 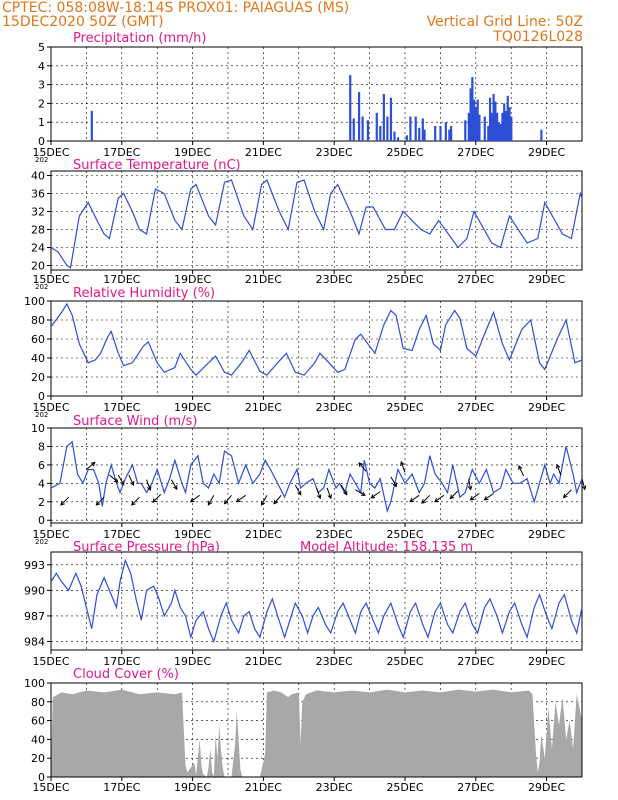 I want to click on y-tick-label: 24, so click(x=38, y=248).